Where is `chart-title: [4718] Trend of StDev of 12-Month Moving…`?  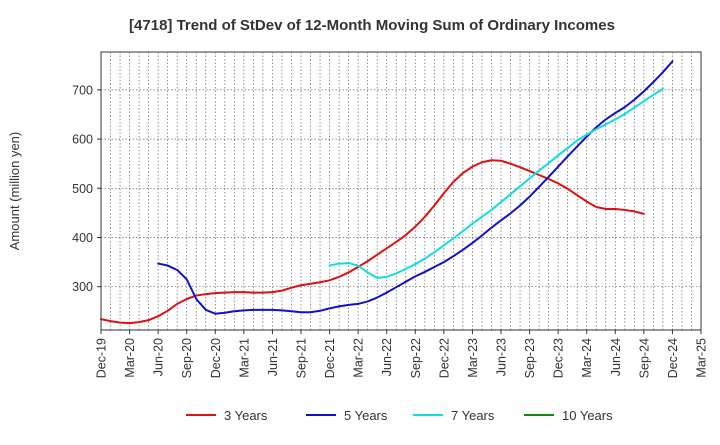
chart-title: [4718] Trend of StDev of 12-Month Moving… is located at coordinates (372, 25).